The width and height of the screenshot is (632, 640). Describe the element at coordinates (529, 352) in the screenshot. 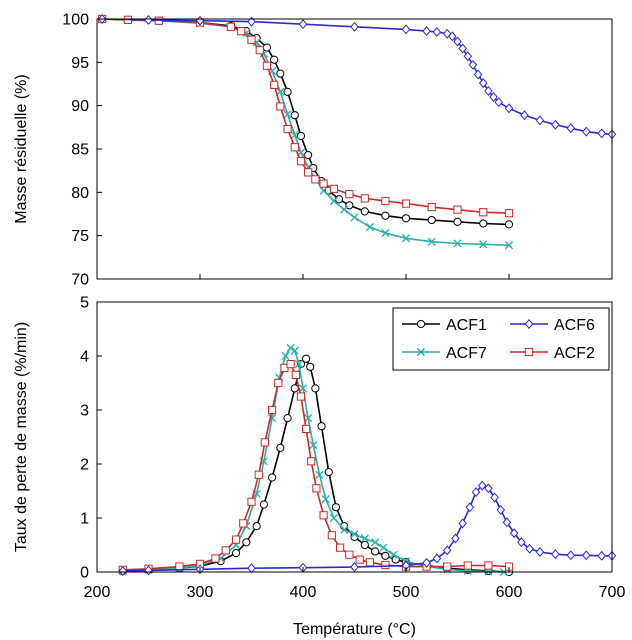

I see `legend-marker` at that location.